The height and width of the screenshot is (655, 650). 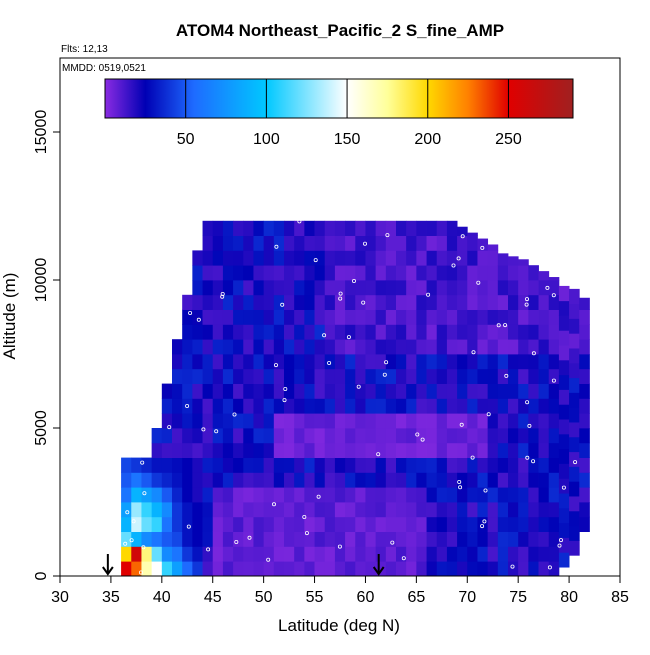 What do you see at coordinates (104, 68) in the screenshot?
I see `dates-label: MMDD: 0519,0521` at bounding box center [104, 68].